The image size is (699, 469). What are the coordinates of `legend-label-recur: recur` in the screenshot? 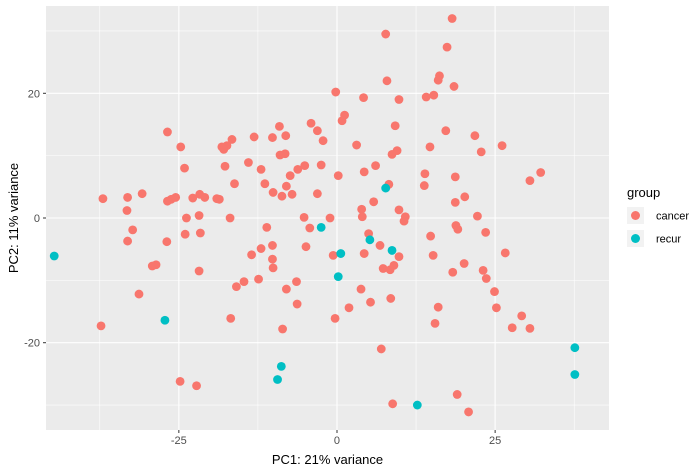 It's located at (668, 240).